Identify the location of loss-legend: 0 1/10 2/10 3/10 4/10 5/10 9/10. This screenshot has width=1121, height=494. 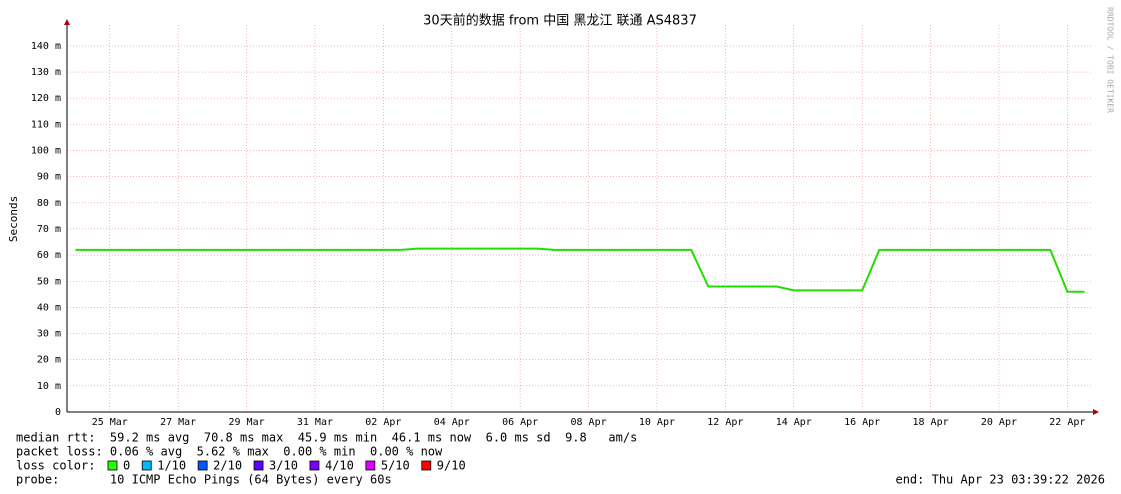
(286, 466).